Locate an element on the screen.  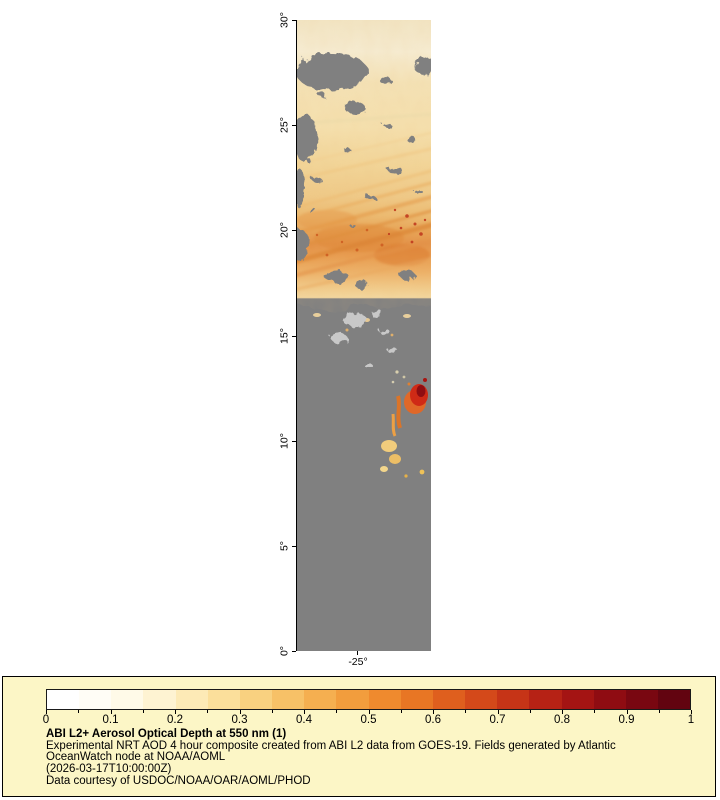
colorbar is located at coordinates (368, 699).